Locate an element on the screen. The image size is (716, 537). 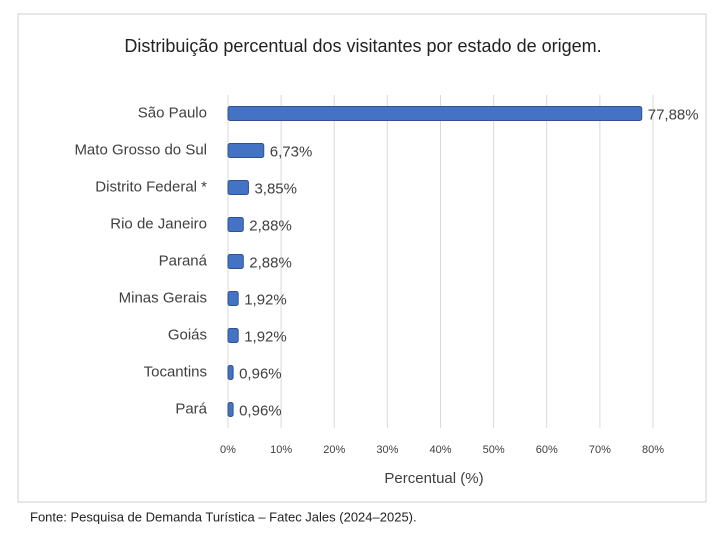
y-tick-label: Goiás is located at coordinates (187, 334).